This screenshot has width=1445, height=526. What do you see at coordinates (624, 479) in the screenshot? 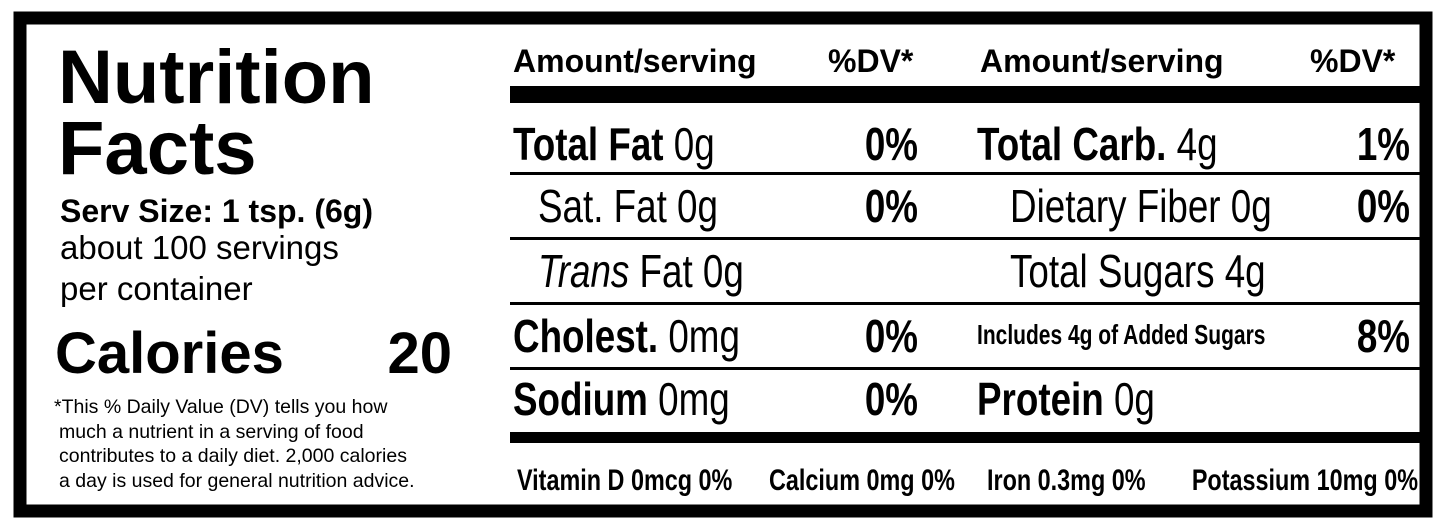
I see `vitamin: Vitamin D 0mcg 0%` at bounding box center [624, 479].